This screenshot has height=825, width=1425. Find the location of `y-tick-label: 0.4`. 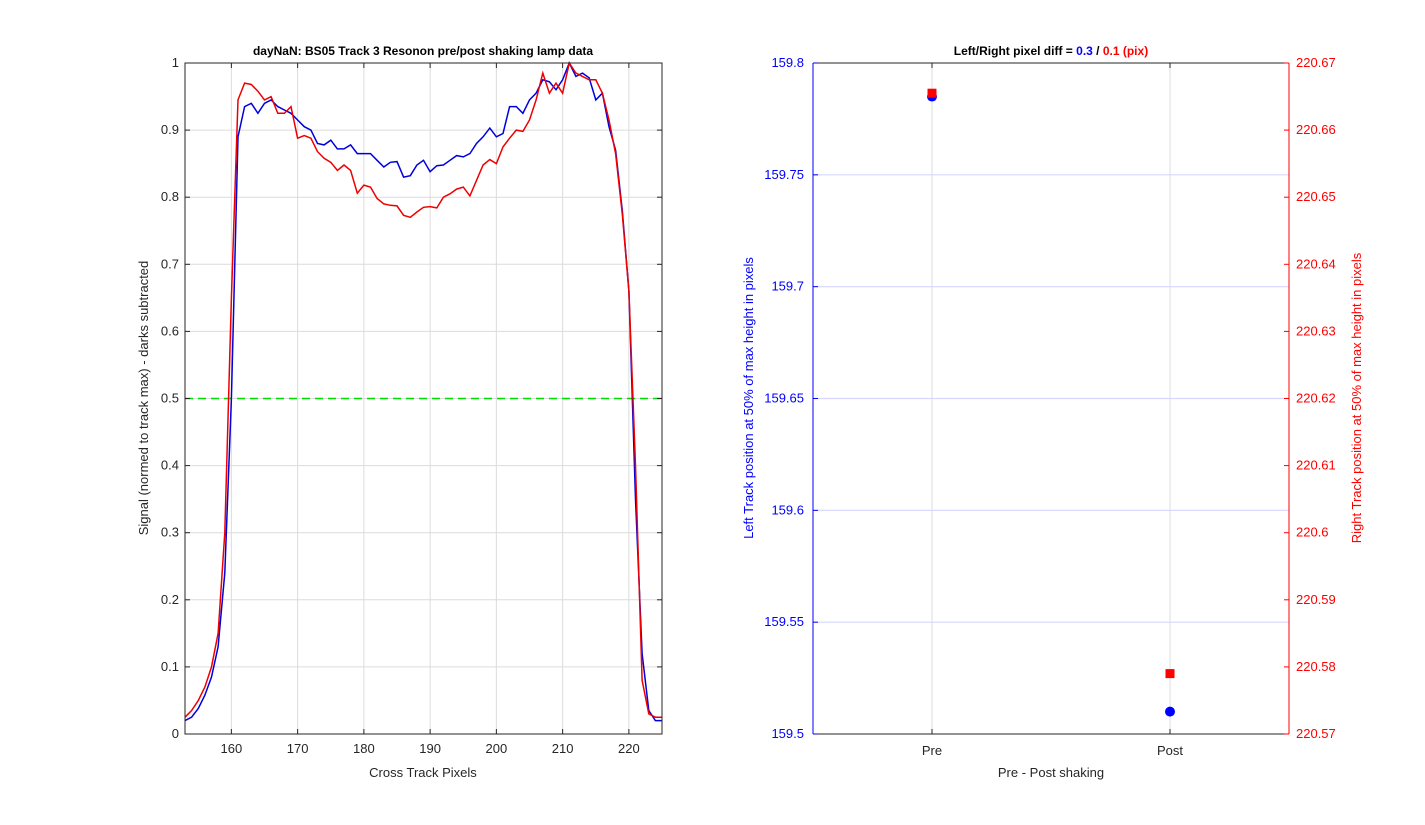

y-tick-label: 0.4 is located at coordinates (170, 465).